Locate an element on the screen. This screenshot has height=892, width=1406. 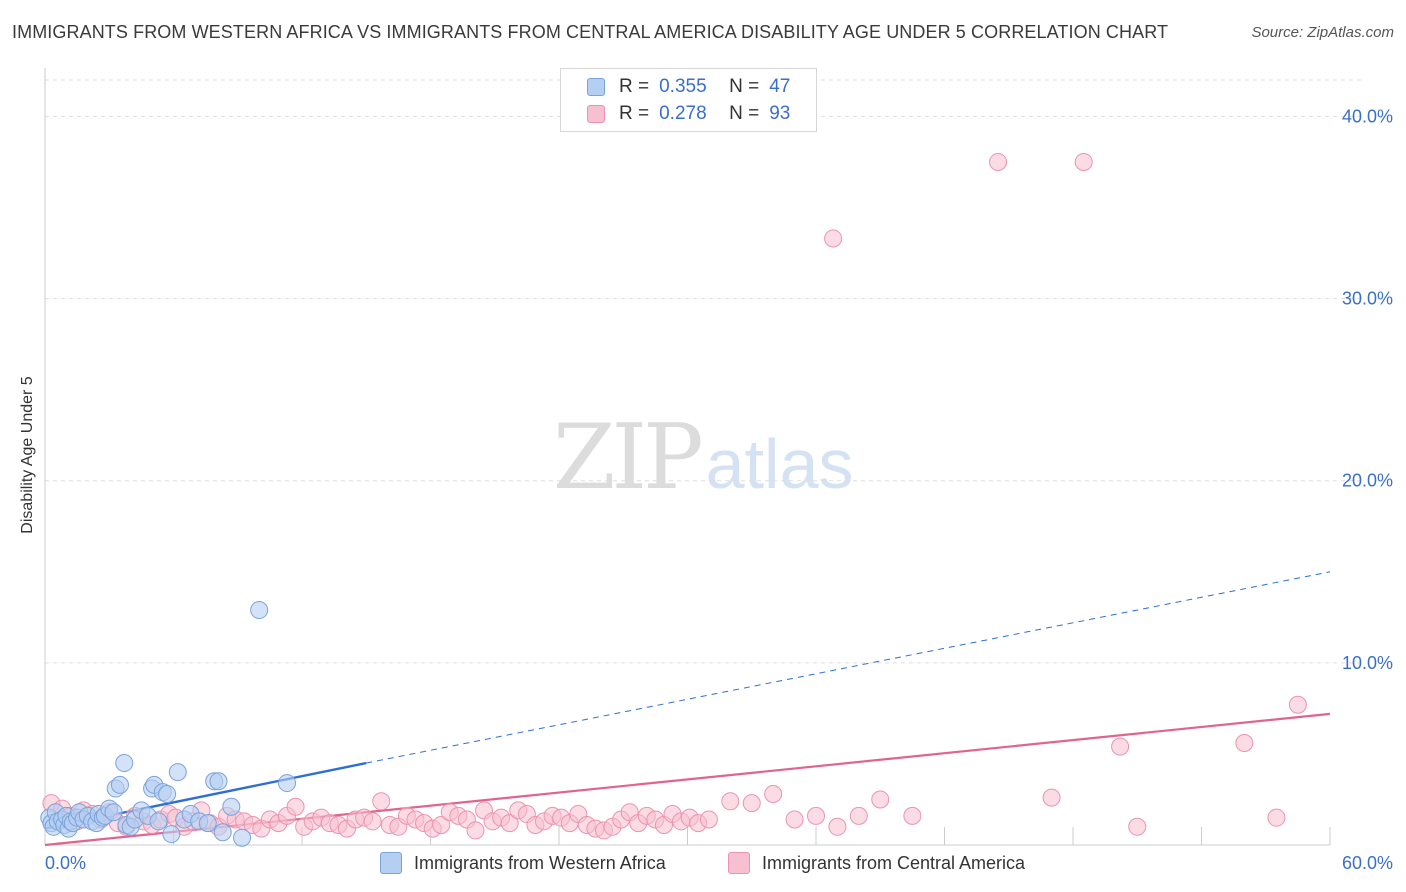
series-swatch-pink is located at coordinates (739, 863).